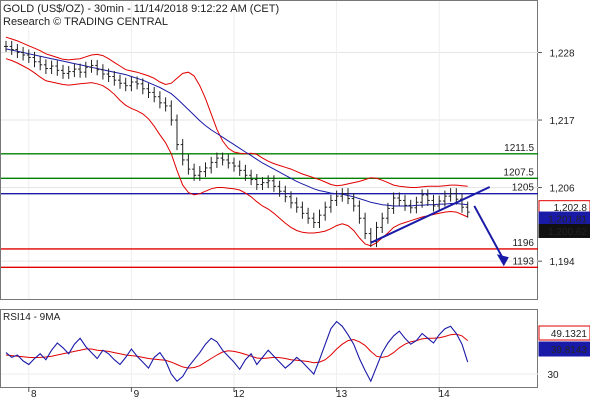  I want to click on price-tag-label: 1,201.81, so click(567, 220).